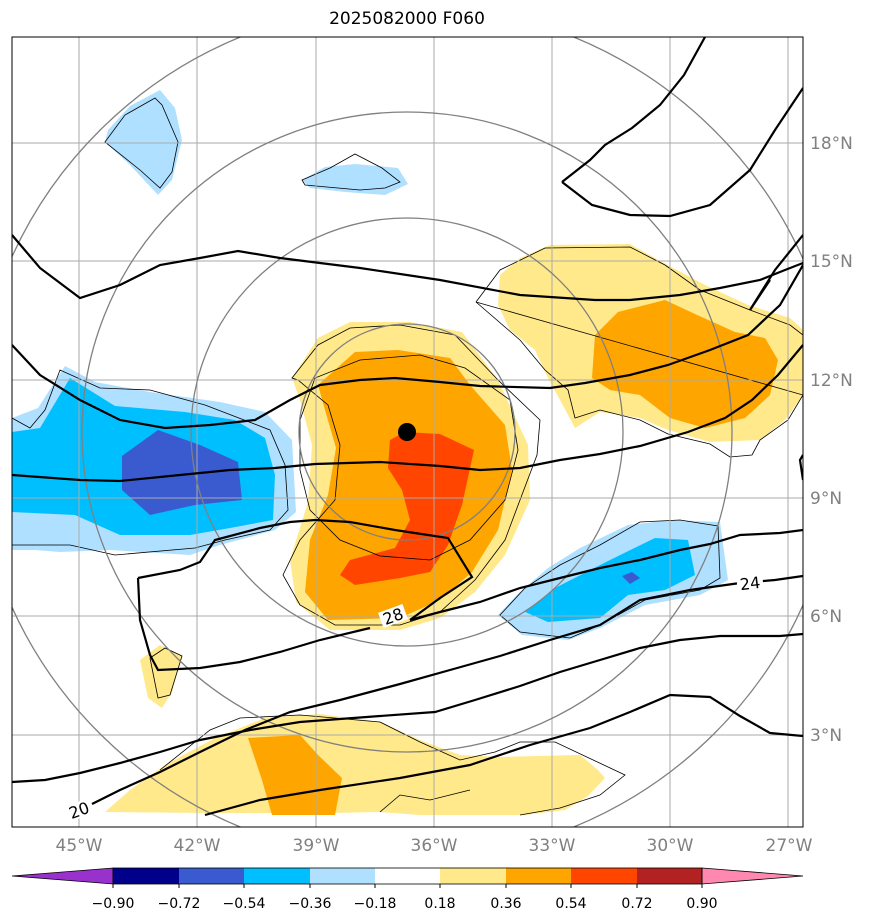 Image resolution: width=873 pixels, height=924 pixels. I want to click on lat-label: 18°N, so click(831, 144).